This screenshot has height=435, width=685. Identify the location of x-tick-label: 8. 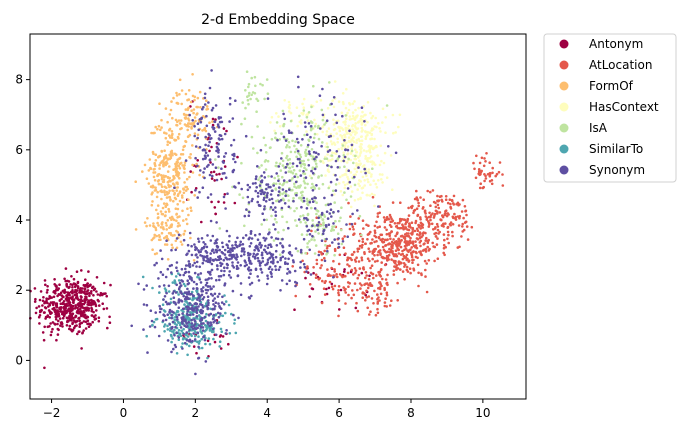
(411, 413).